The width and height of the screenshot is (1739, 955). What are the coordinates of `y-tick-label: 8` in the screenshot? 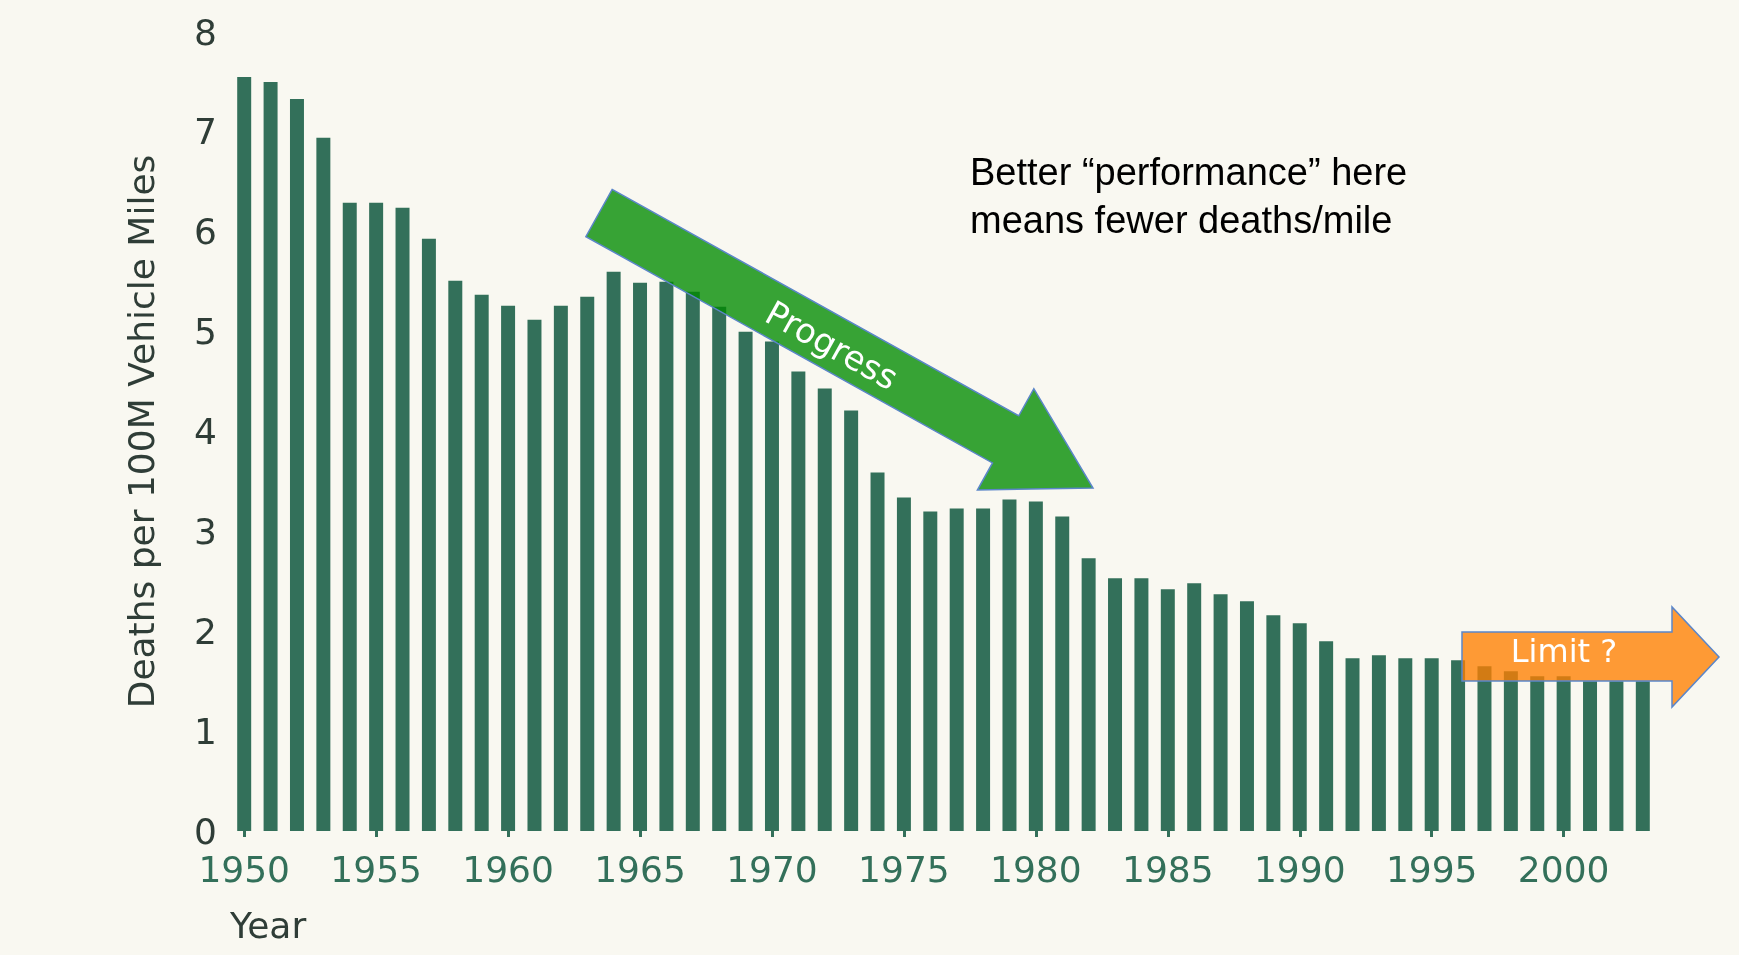 It's located at (205, 32).